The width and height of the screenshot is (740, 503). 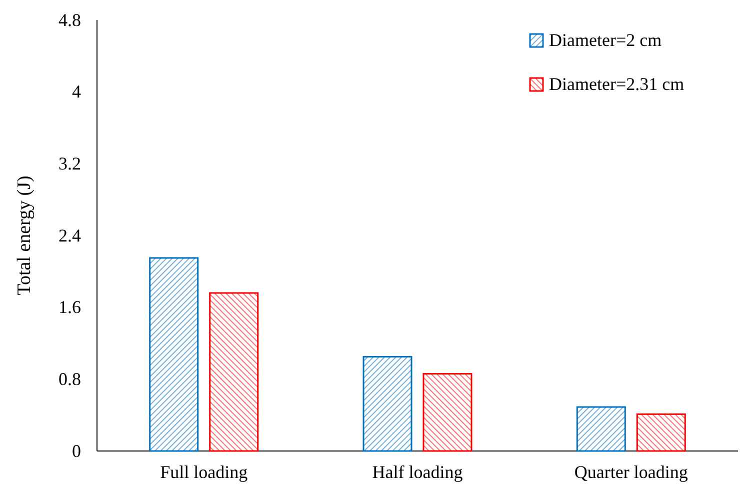 What do you see at coordinates (69, 20) in the screenshot?
I see `y-tick-label: 4.8` at bounding box center [69, 20].